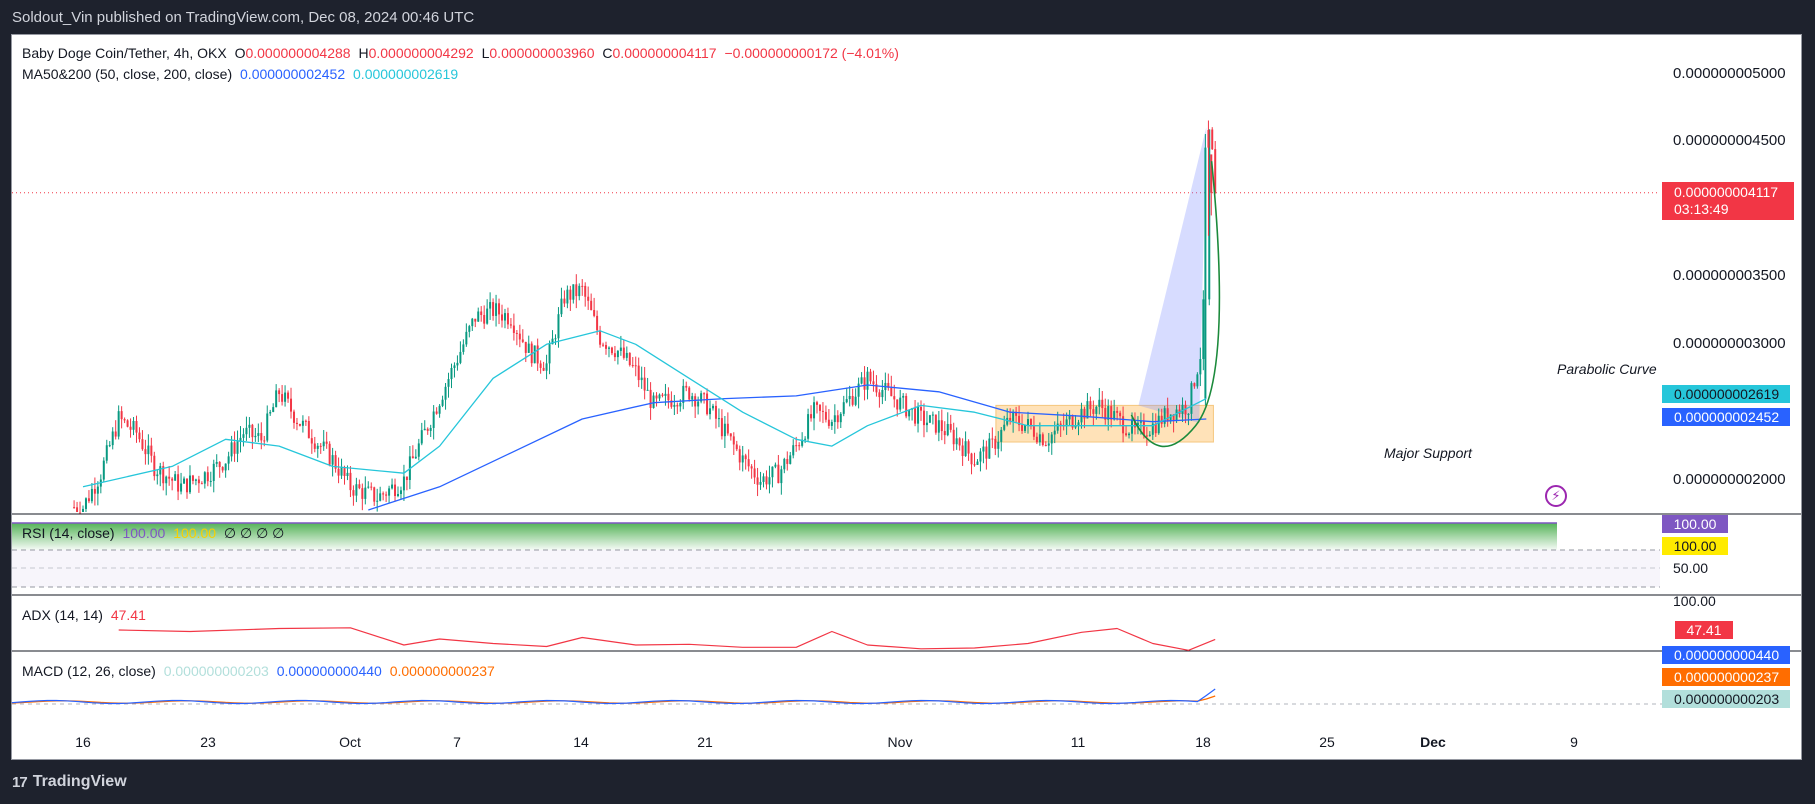  What do you see at coordinates (68, 533) in the screenshot?
I see `rsi-title: RSI (14, close)` at bounding box center [68, 533].